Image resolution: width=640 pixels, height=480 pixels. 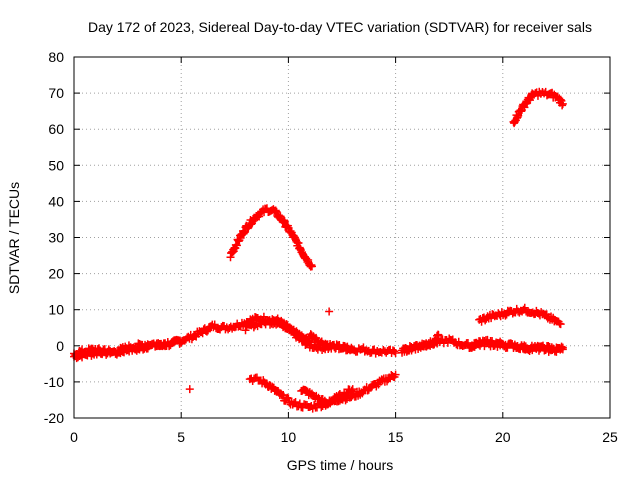 What do you see at coordinates (340, 465) in the screenshot?
I see `x-axis-label: GPS time / hours` at bounding box center [340, 465].